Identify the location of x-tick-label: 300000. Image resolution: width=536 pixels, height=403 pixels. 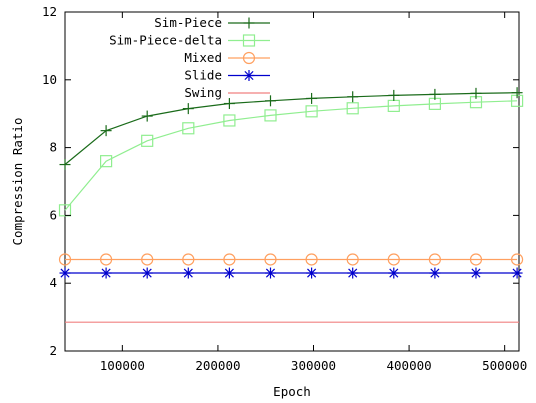
(313, 365).